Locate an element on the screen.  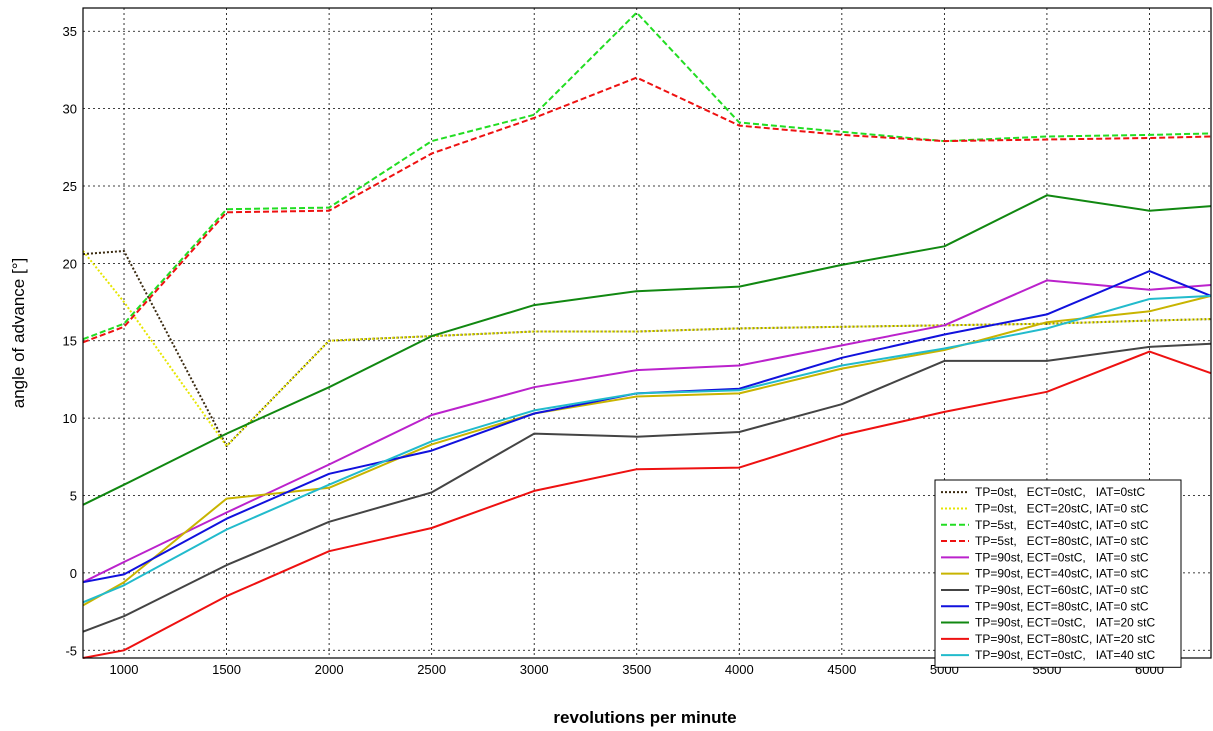
y-tick-label: 5 is located at coordinates (73, 496).